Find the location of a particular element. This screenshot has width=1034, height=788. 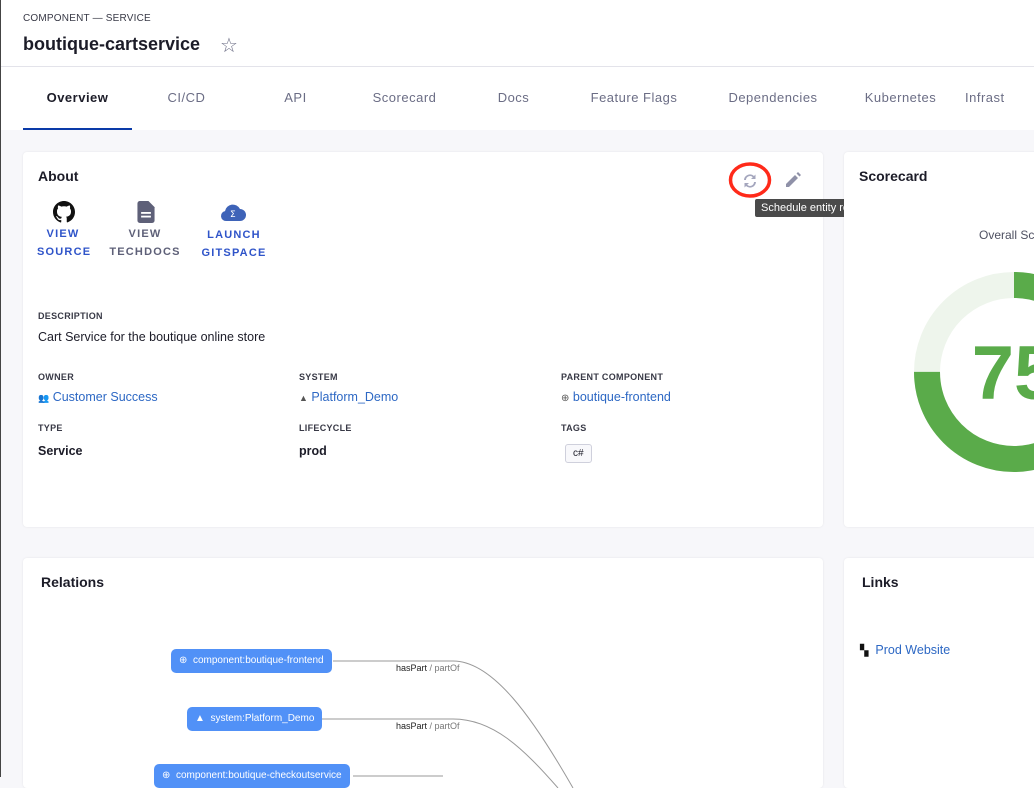

relation-node-checkout: ⊕ component:boutique-checkoutservice is located at coordinates (252, 776).